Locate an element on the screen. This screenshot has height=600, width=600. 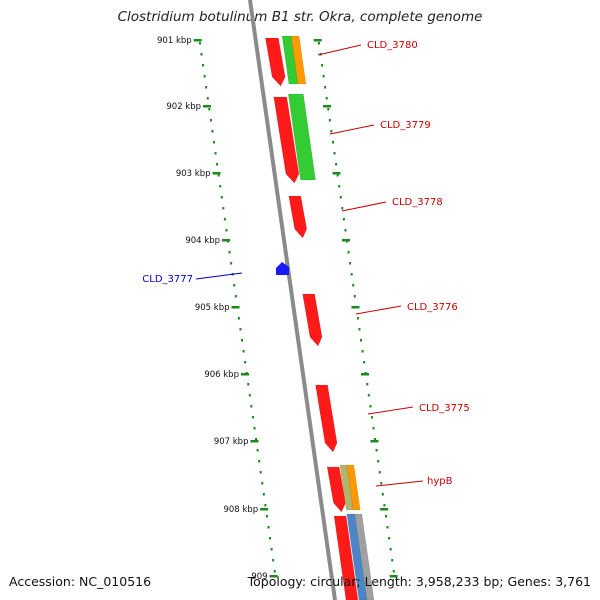
gene-subfeature-steel is located at coordinates (357, 556).